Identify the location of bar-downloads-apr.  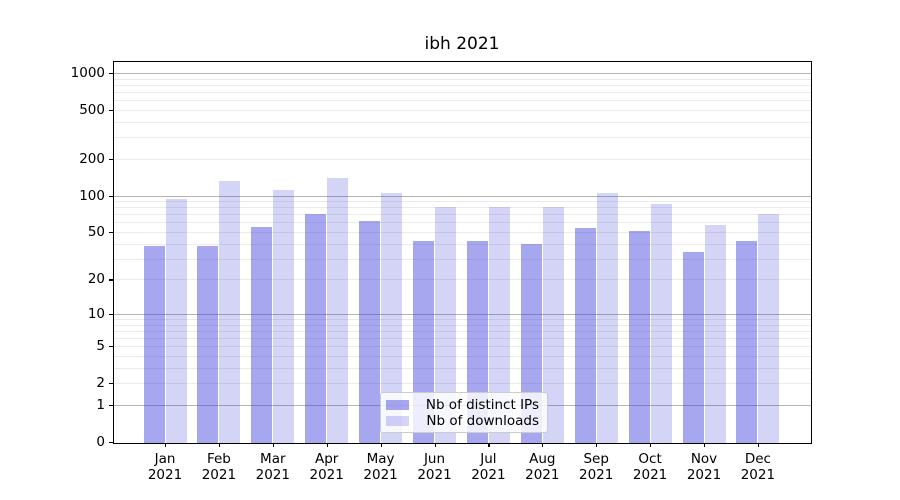
(338, 310).